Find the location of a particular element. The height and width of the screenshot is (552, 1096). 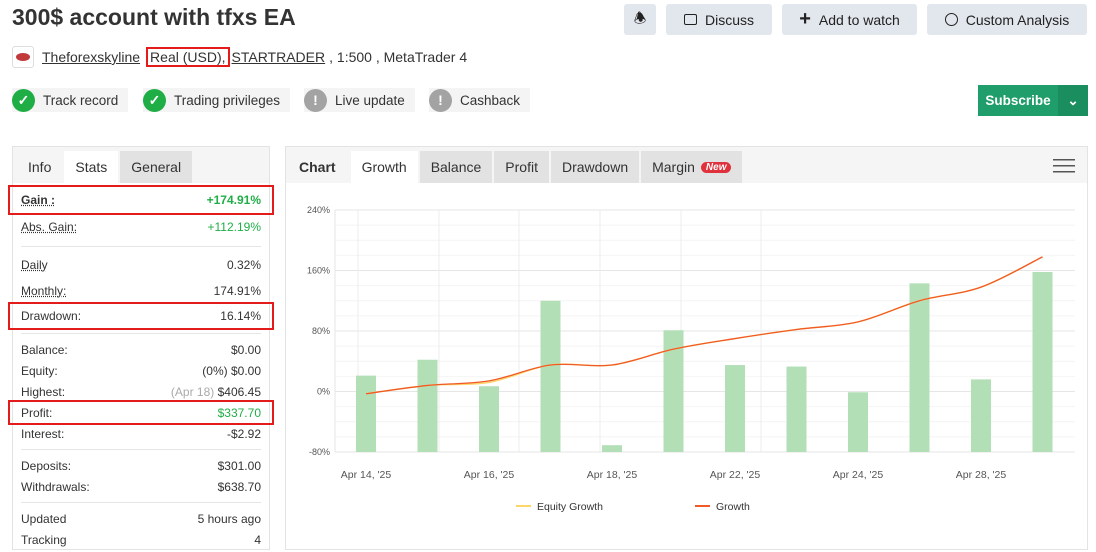

chevron-down-icon: ⌄ is located at coordinates (1073, 100).